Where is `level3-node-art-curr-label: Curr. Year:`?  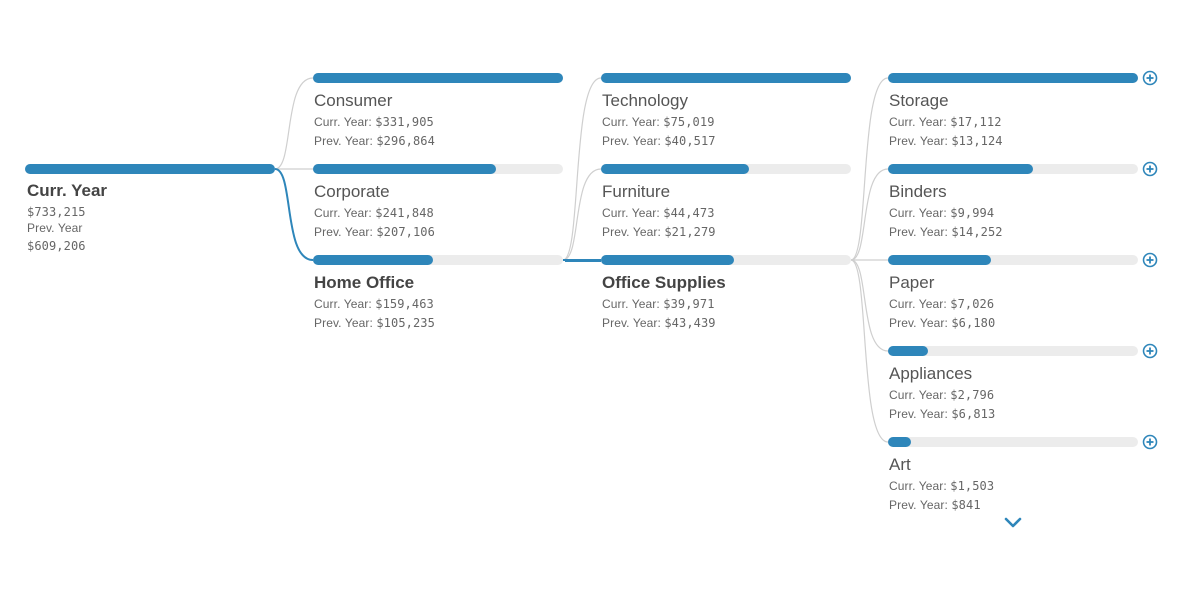
level3-node-art-curr-label: Curr. Year: is located at coordinates (920, 486).